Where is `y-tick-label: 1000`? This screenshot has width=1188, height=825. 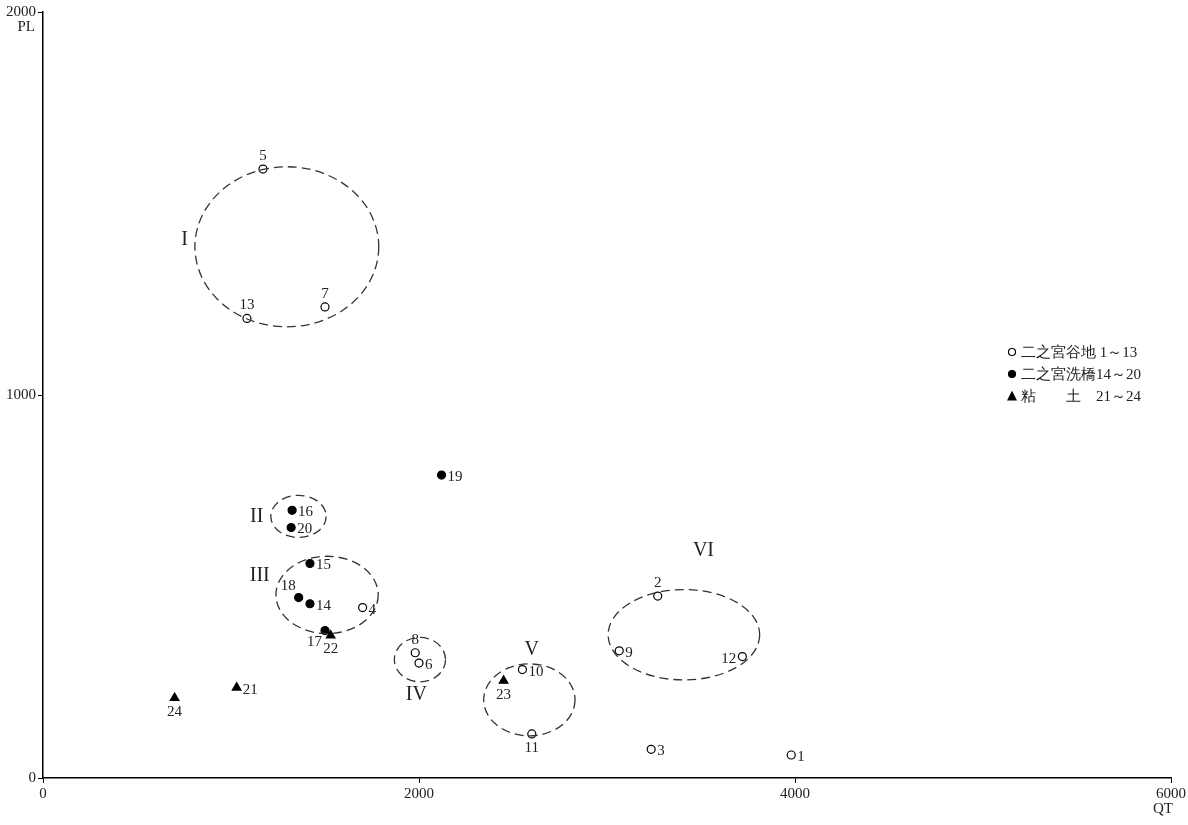
y-tick-label: 1000 is located at coordinates (21, 393).